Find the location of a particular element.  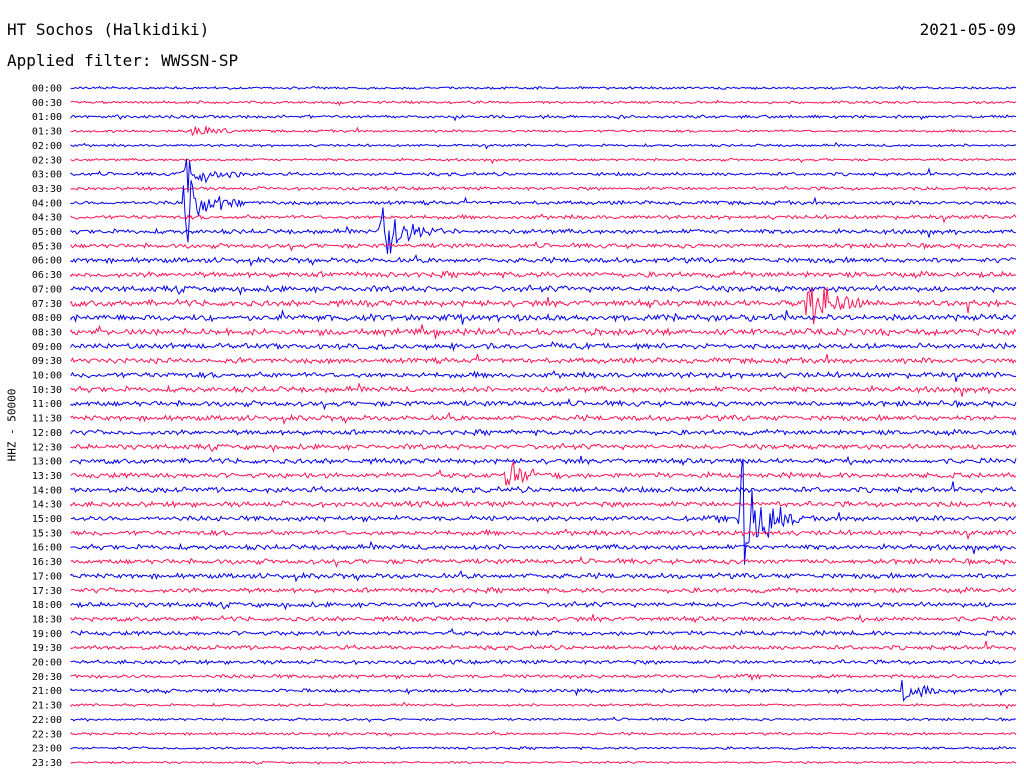

time-label: 18:00 is located at coordinates (47, 605).